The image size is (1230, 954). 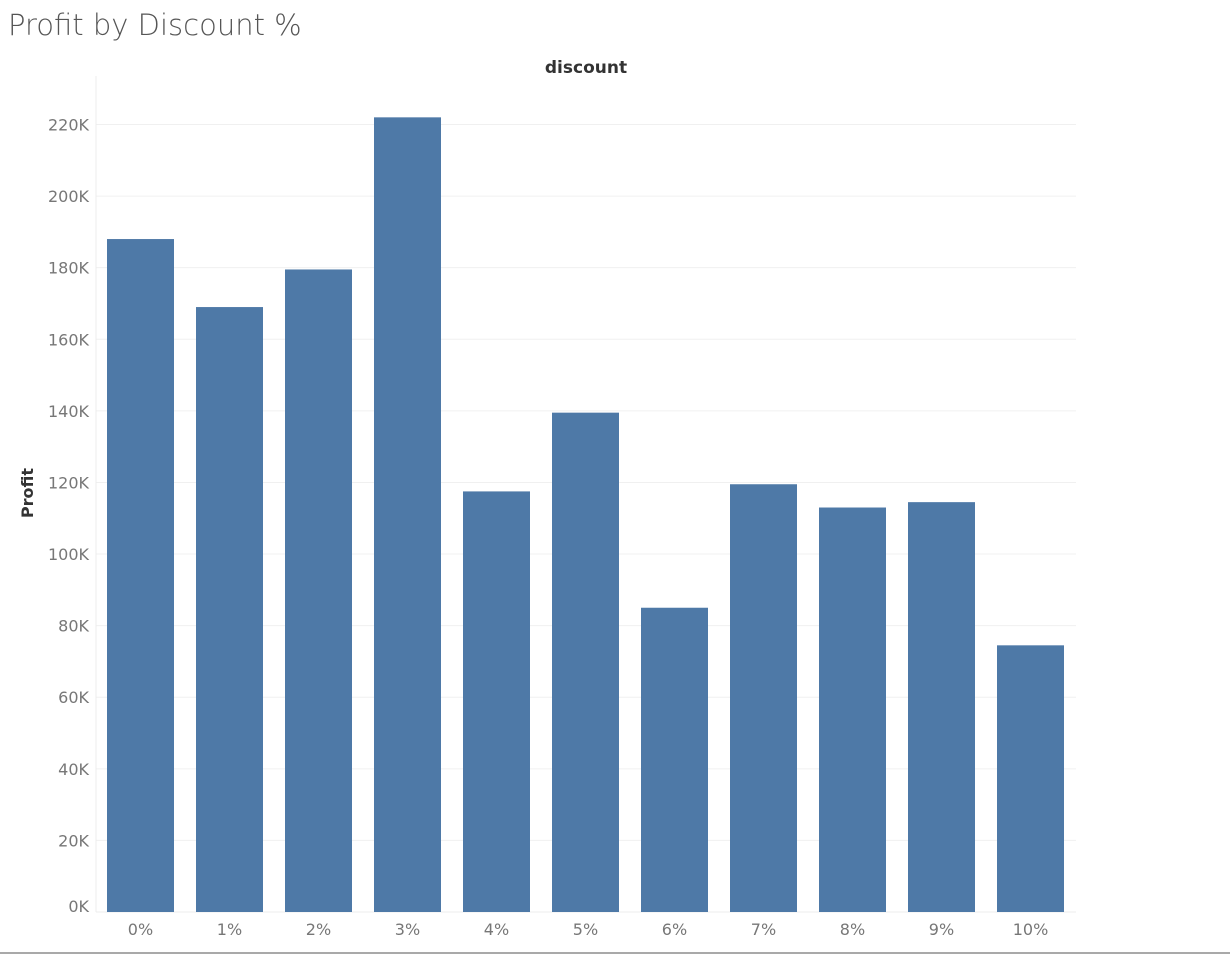 I want to click on x-tick-label: 0%, so click(x=140, y=929).